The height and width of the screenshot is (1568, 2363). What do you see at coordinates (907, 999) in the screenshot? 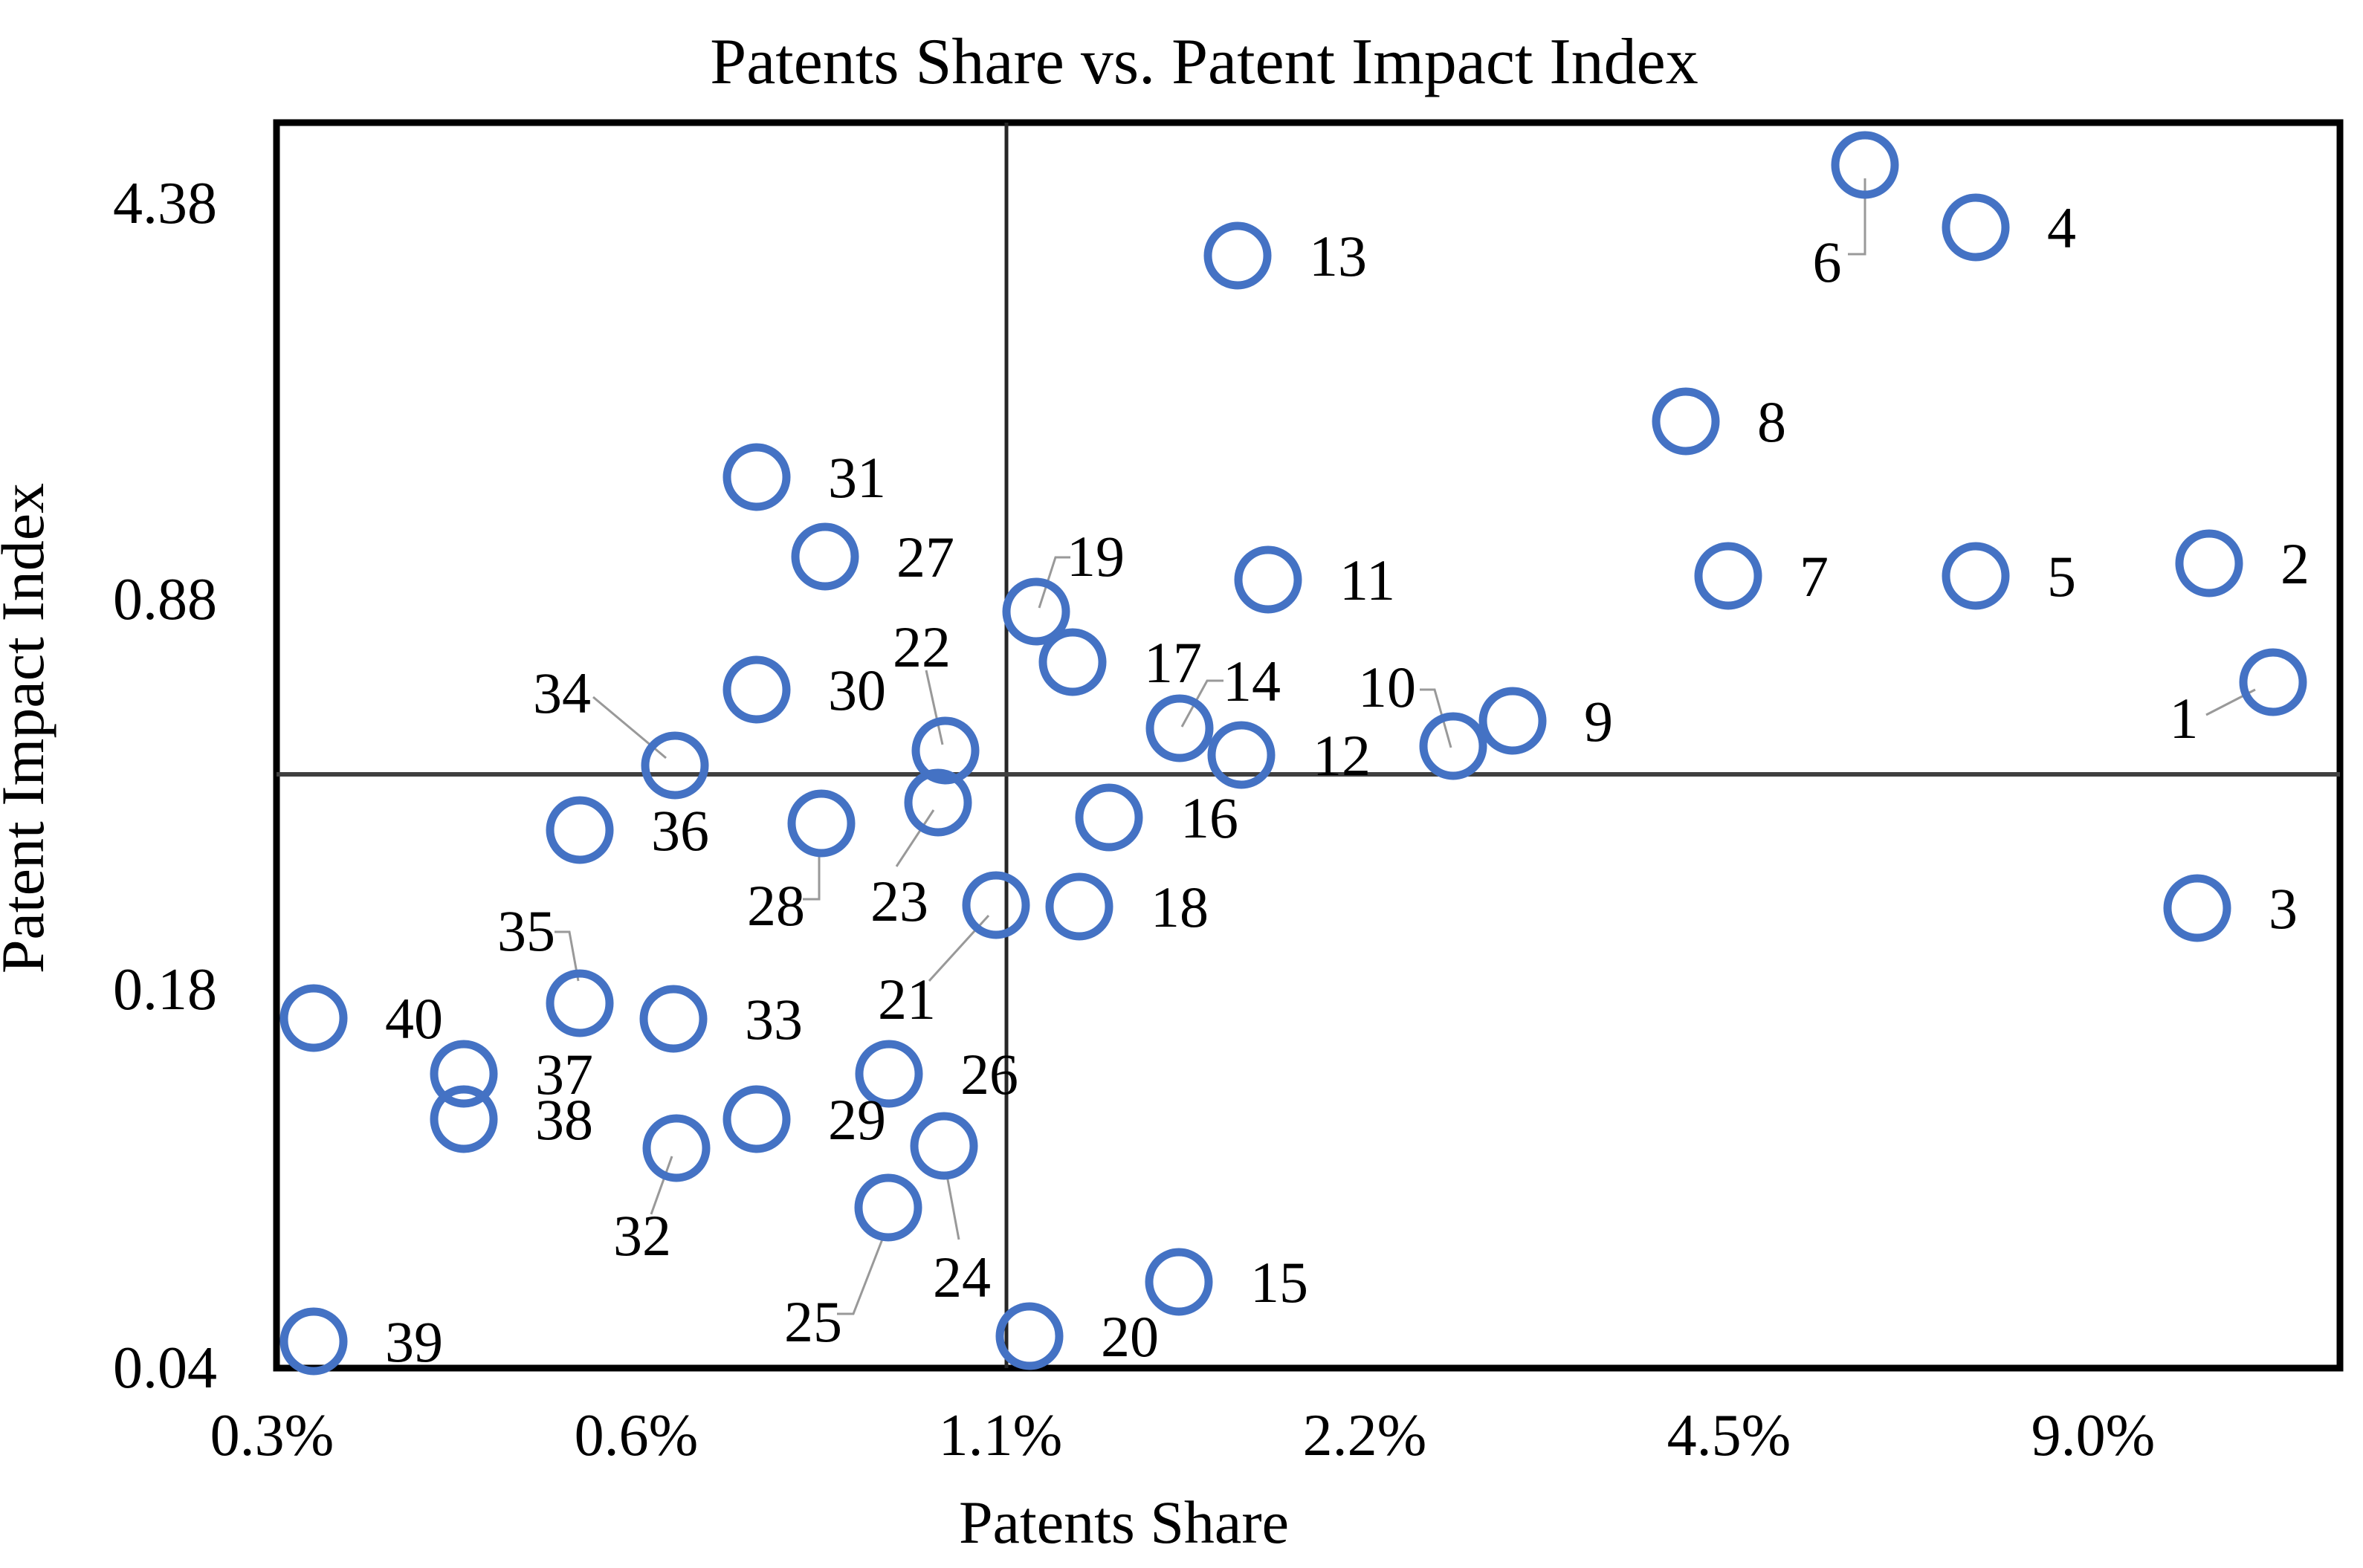
I see `data-point-label-21: 21` at bounding box center [907, 999].